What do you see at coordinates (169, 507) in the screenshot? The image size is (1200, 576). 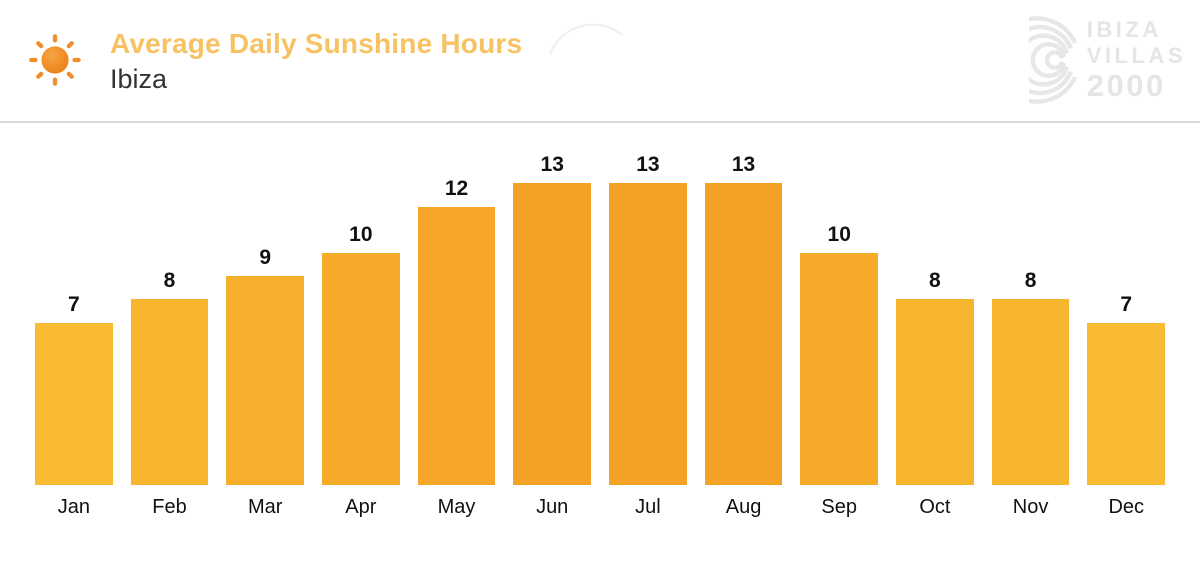 I see `x-tick-label: Feb` at bounding box center [169, 507].